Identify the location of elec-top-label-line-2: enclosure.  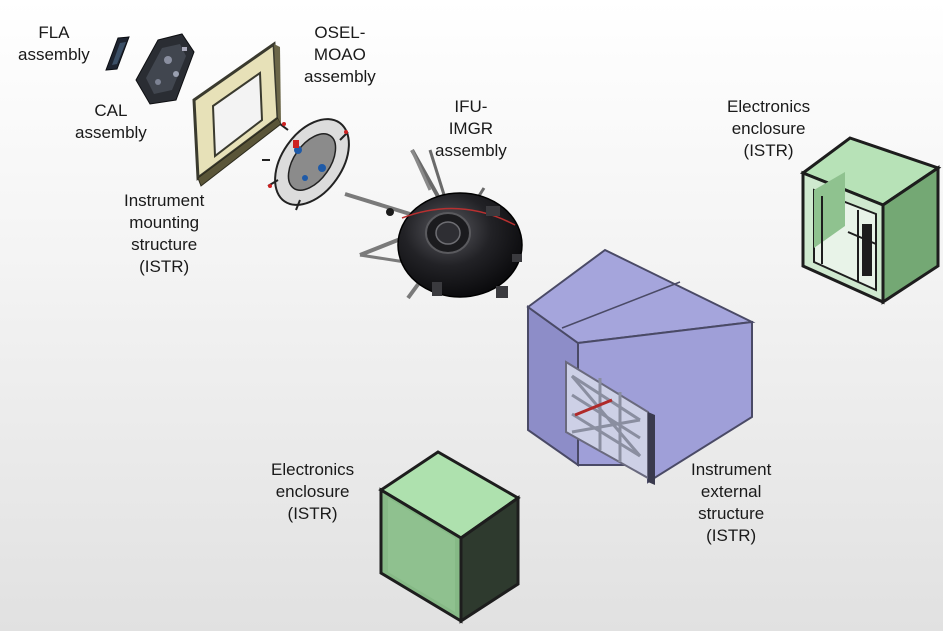
(768, 128).